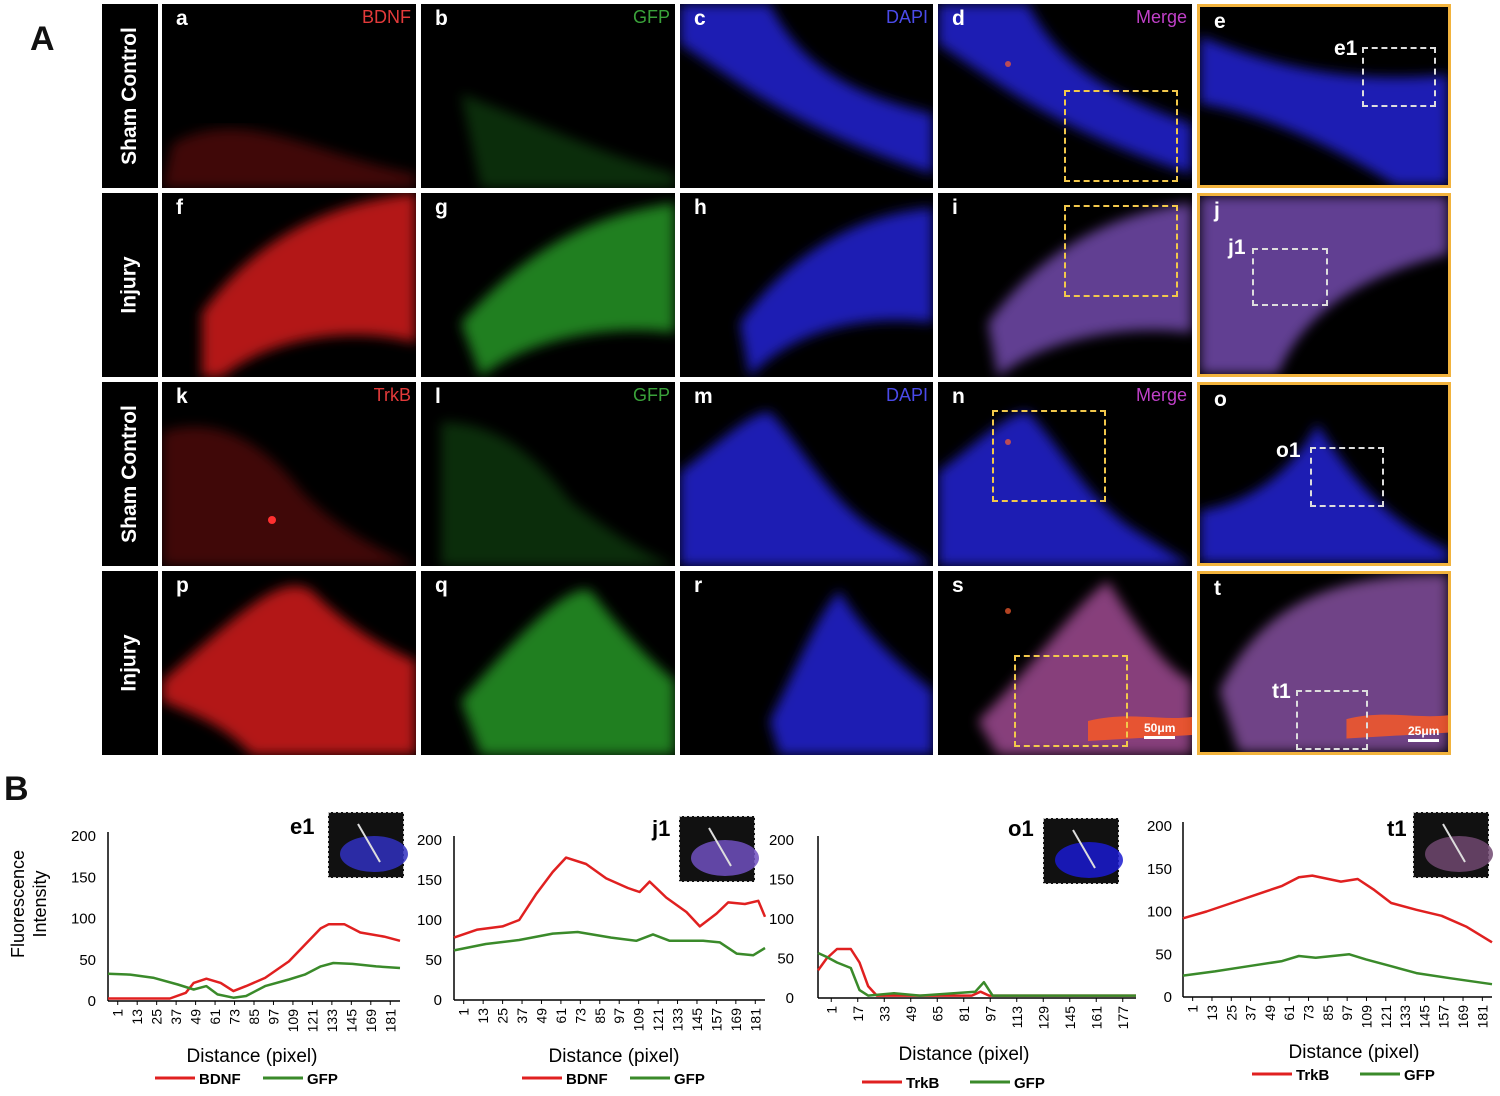 The height and width of the screenshot is (1096, 1500). Describe the element at coordinates (806, 285) in the screenshot. I see `micrograph-h: h` at that location.